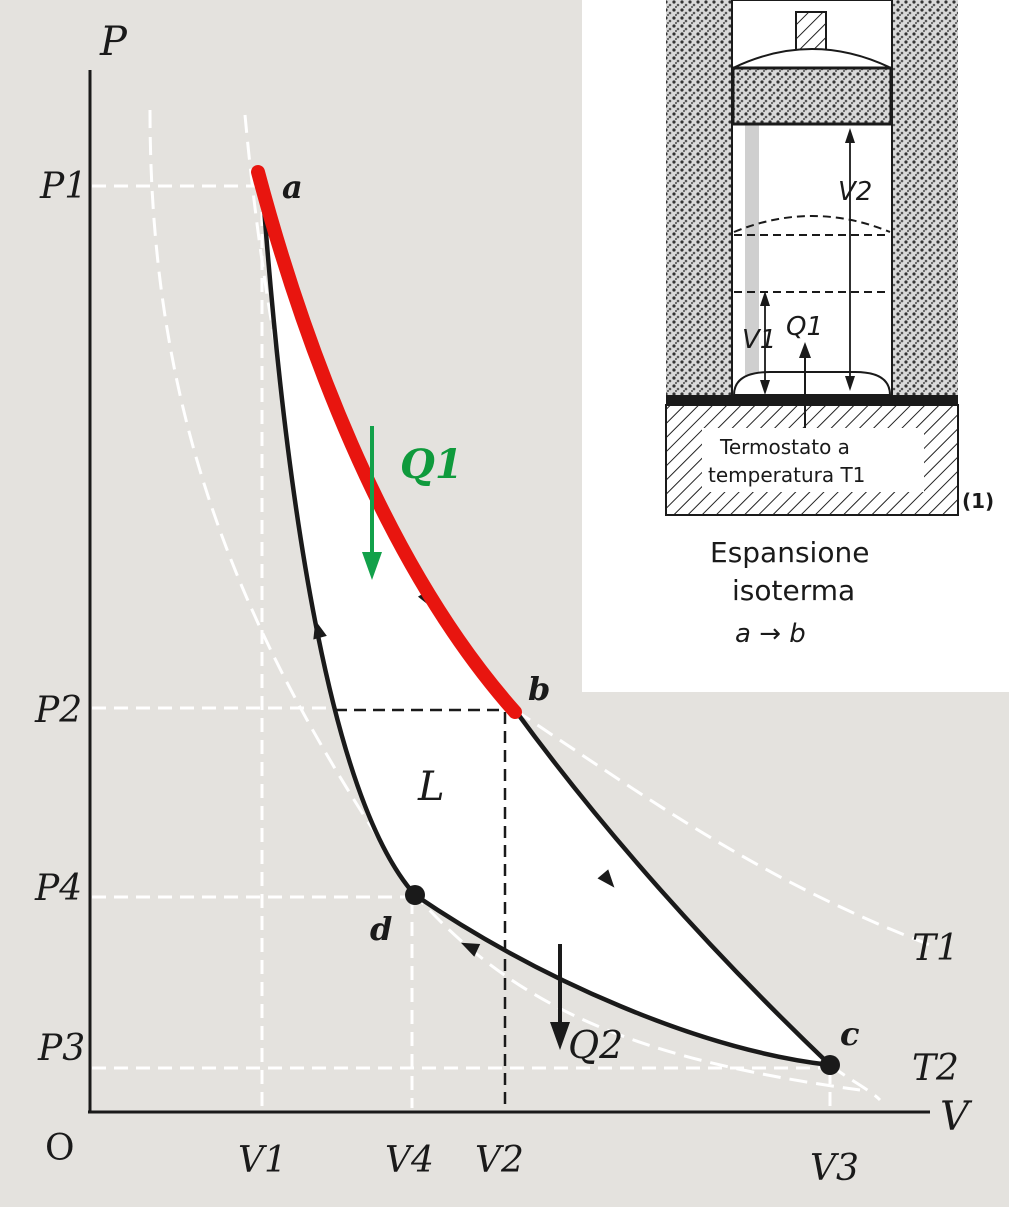 The image size is (1009, 1207). What do you see at coordinates (789, 552) in the screenshot?
I see `caption-line-1: Espansione` at bounding box center [789, 552].